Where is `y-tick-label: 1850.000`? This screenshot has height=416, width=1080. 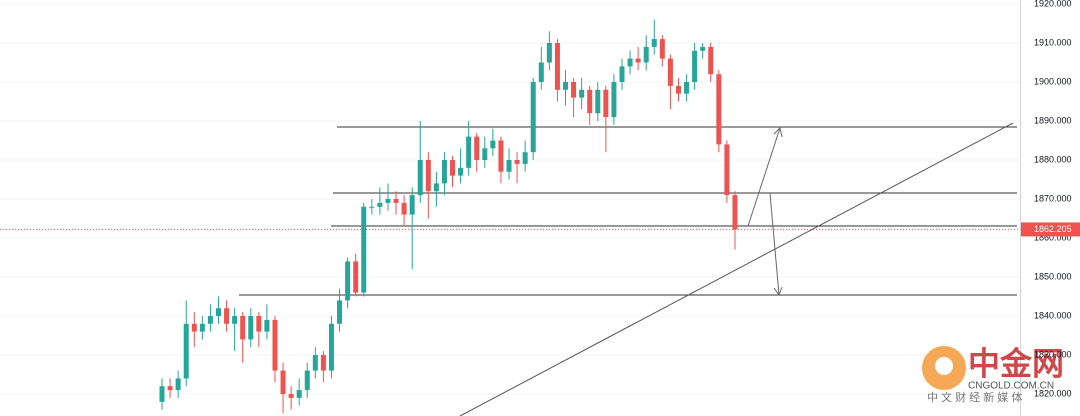 y-tick-label: 1850.000 is located at coordinates (1053, 276).